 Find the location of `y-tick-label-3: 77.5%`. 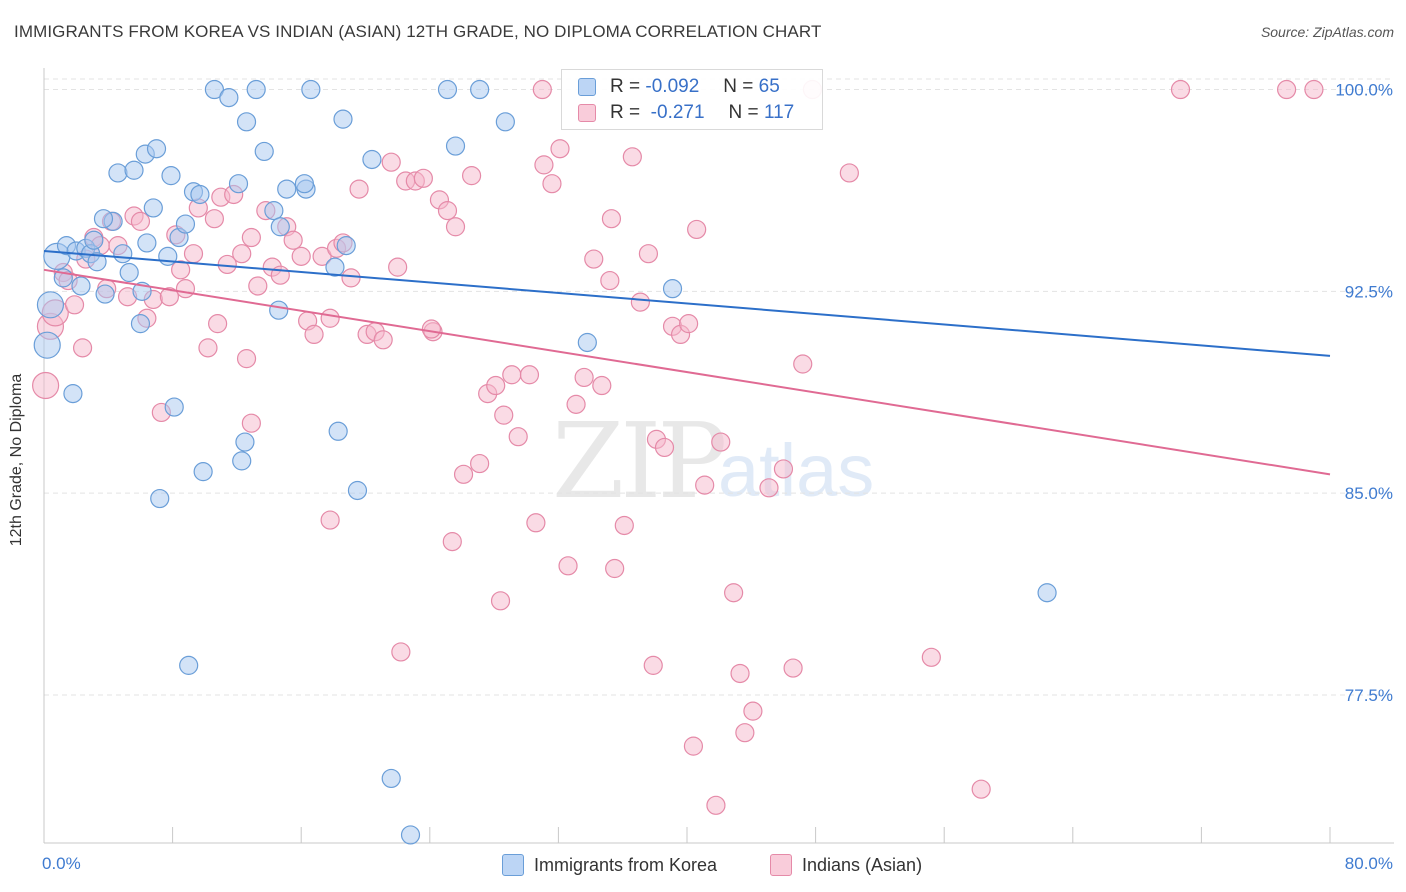

y-tick-label-3: 77.5% is located at coordinates (1369, 695).